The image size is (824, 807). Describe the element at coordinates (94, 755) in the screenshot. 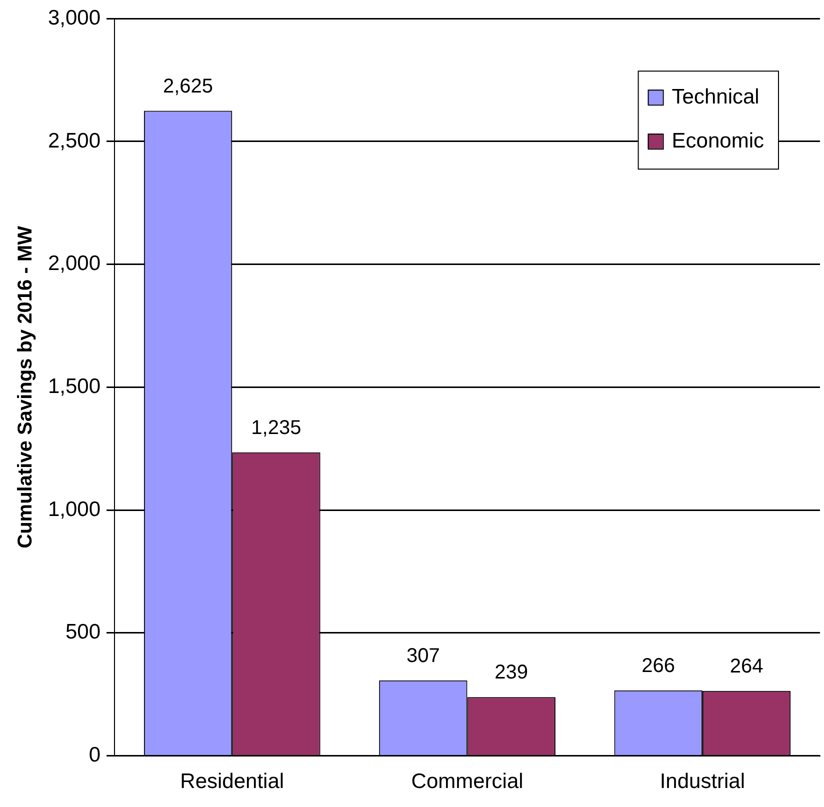

I see `y-tick-label: 0` at that location.